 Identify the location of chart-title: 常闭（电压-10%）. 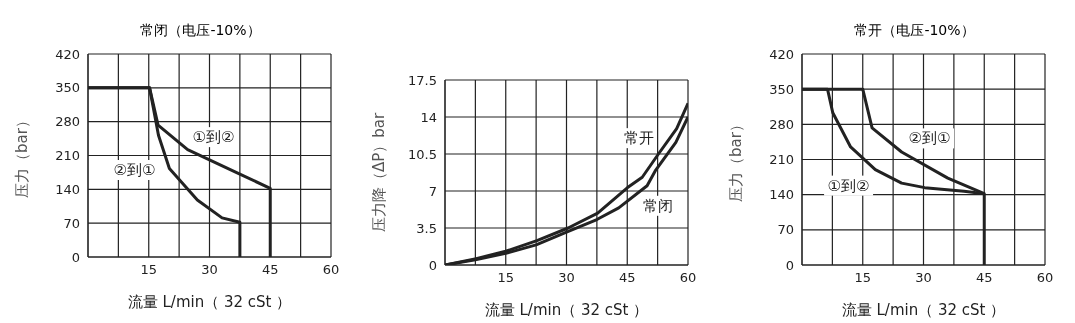
(200, 31).